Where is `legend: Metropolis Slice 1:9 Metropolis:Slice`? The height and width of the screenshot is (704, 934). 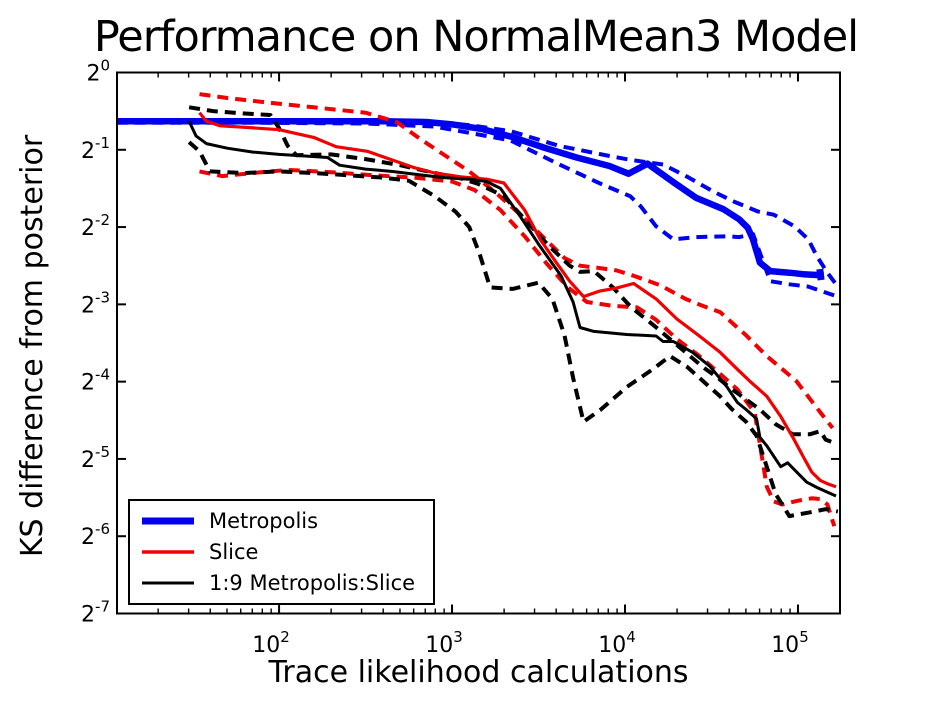 legend: Metropolis Slice 1:9 Metropolis:Slice is located at coordinates (281, 552).